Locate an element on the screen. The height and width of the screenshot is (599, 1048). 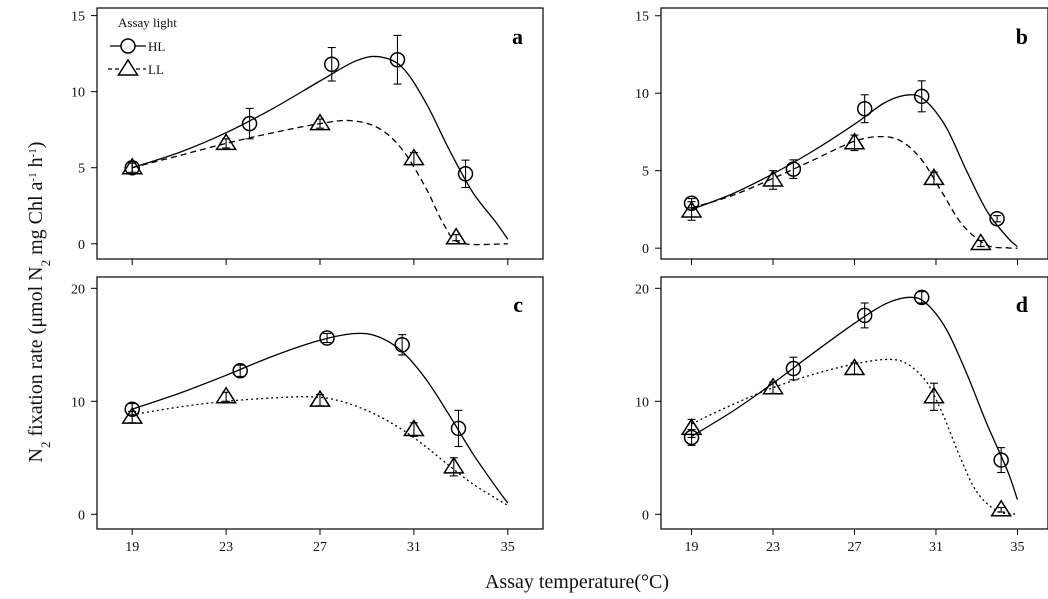
legend: Assay light HL LL is located at coordinates (142, 46).